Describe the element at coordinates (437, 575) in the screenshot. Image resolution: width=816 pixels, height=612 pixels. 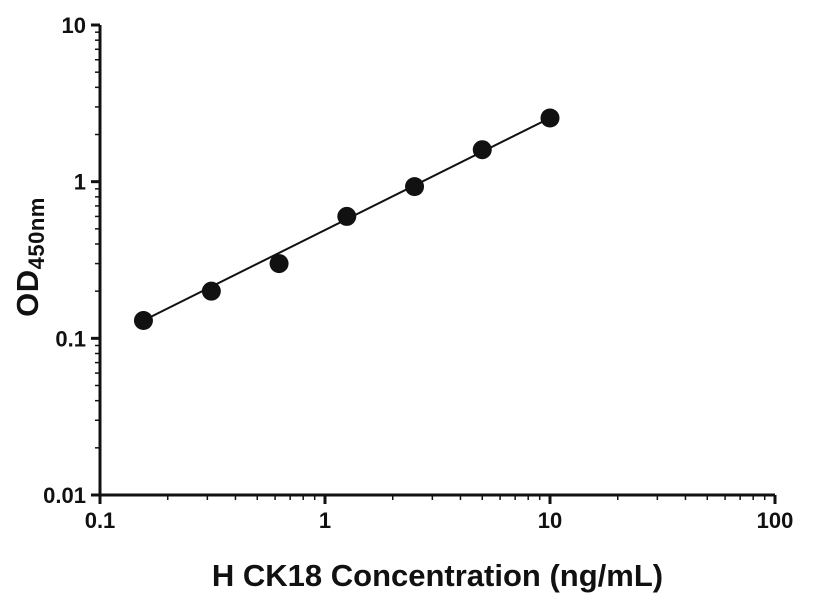
I see `x-axis-label: H CK18 Concentration (ng/mL)` at that location.